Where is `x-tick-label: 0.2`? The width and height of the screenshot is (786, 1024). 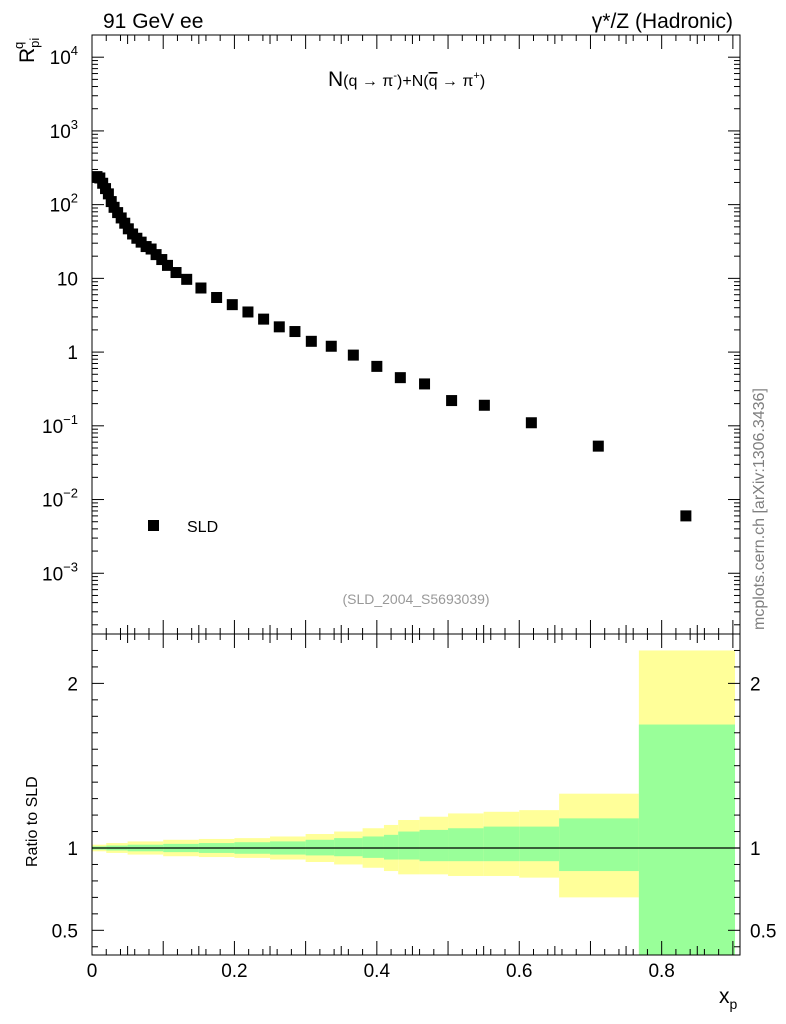
x-tick-label: 0.2 is located at coordinates (234, 971).